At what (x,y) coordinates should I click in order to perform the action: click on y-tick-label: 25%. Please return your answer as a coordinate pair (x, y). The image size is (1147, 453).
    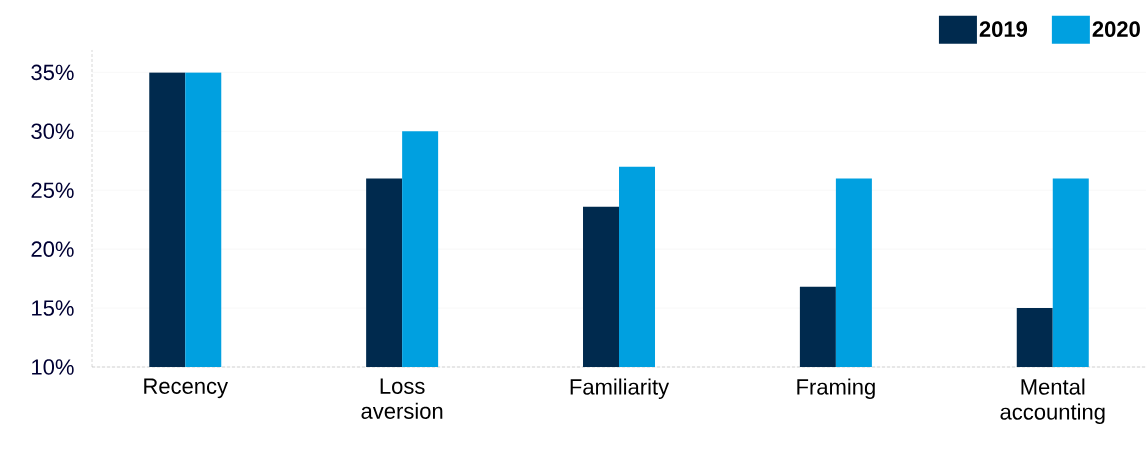
    Looking at the image, I should click on (52, 190).